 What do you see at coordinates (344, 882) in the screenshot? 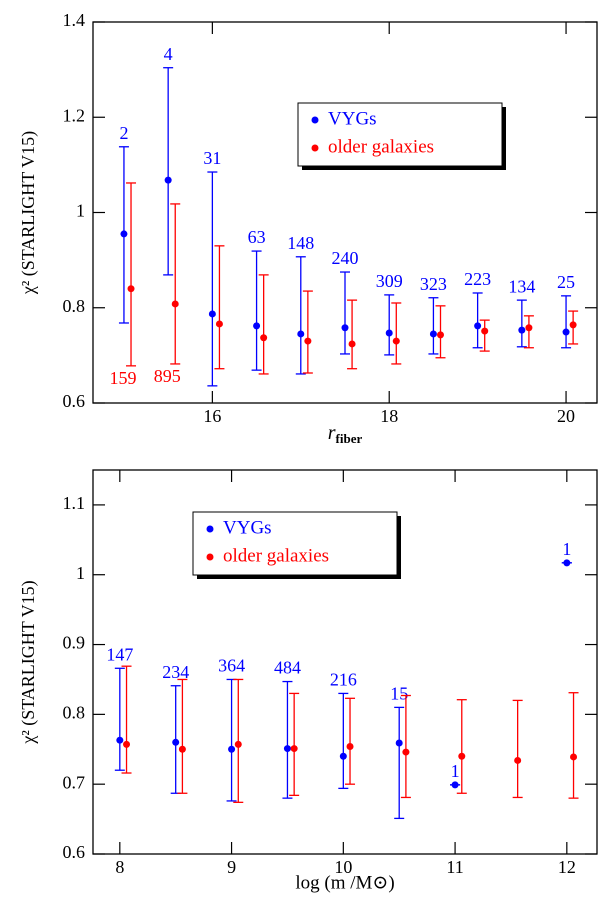
I see `x-axis-label: log (m /M⊙)` at bounding box center [344, 882].